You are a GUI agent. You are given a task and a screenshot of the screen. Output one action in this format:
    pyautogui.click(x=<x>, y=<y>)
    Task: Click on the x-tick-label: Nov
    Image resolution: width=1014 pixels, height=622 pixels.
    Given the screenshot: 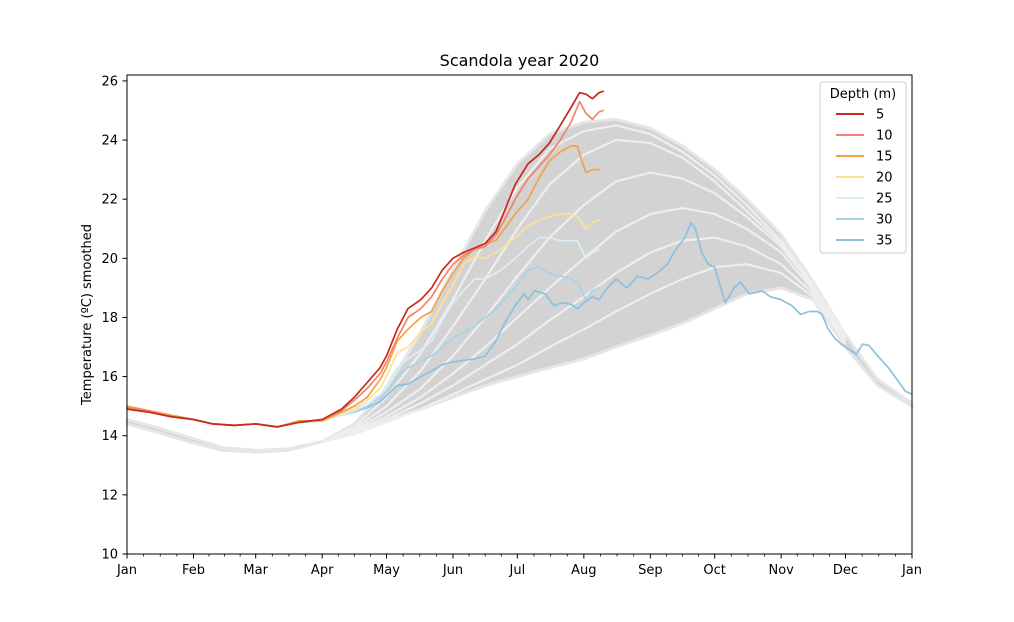 What is the action you would take?
    pyautogui.click(x=781, y=570)
    